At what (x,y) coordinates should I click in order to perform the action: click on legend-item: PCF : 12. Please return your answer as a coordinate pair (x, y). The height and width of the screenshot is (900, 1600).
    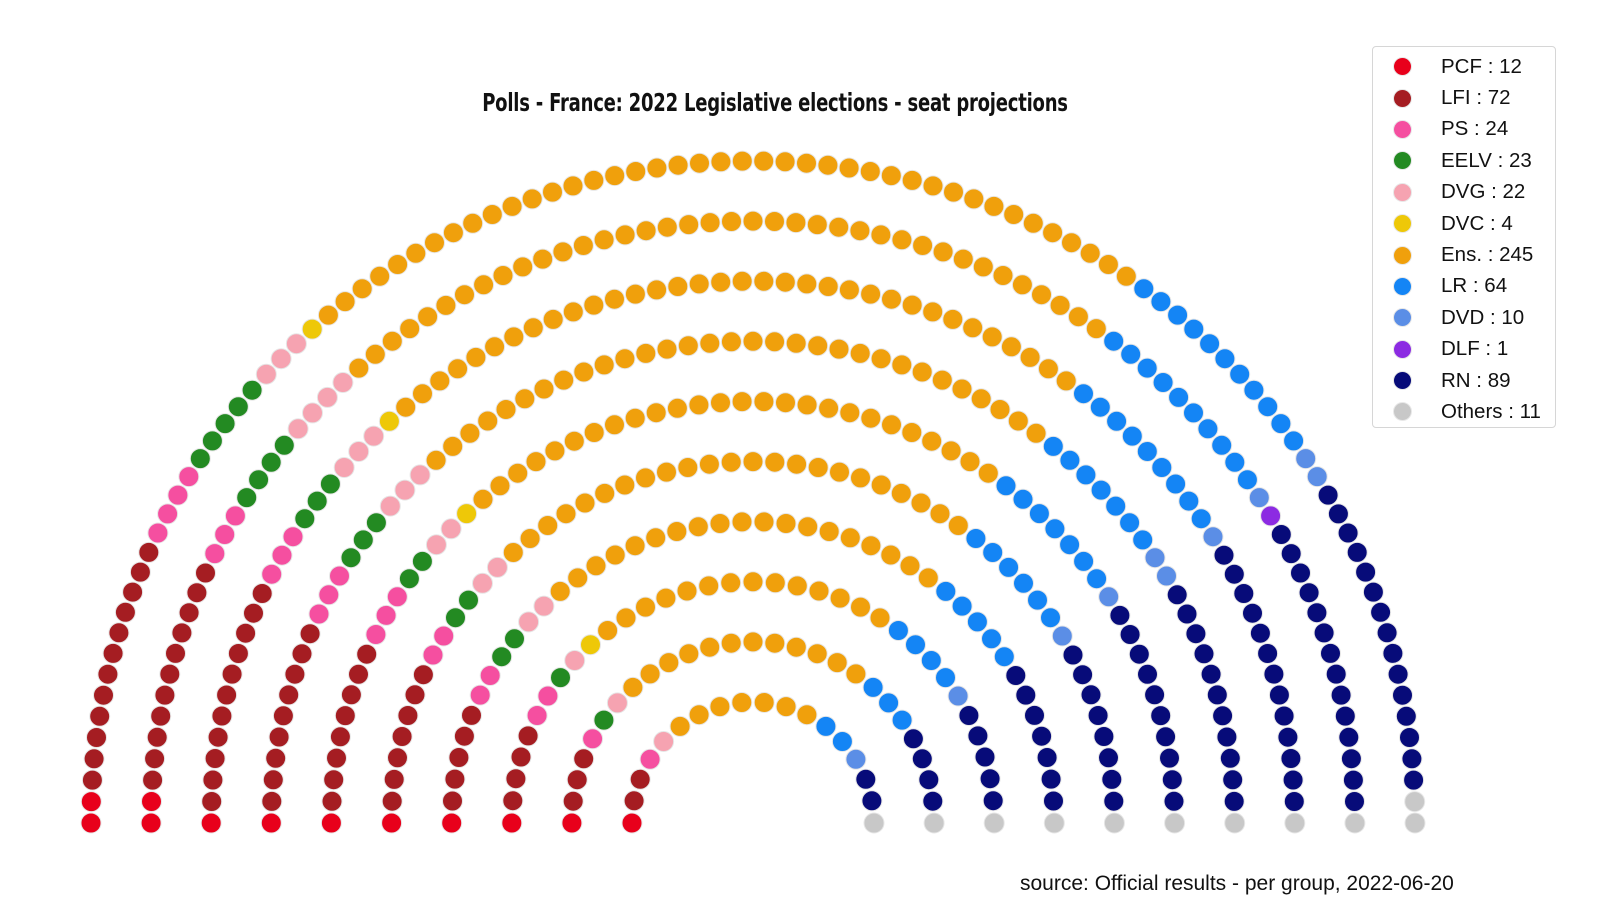
    Looking at the image, I should click on (1464, 66).